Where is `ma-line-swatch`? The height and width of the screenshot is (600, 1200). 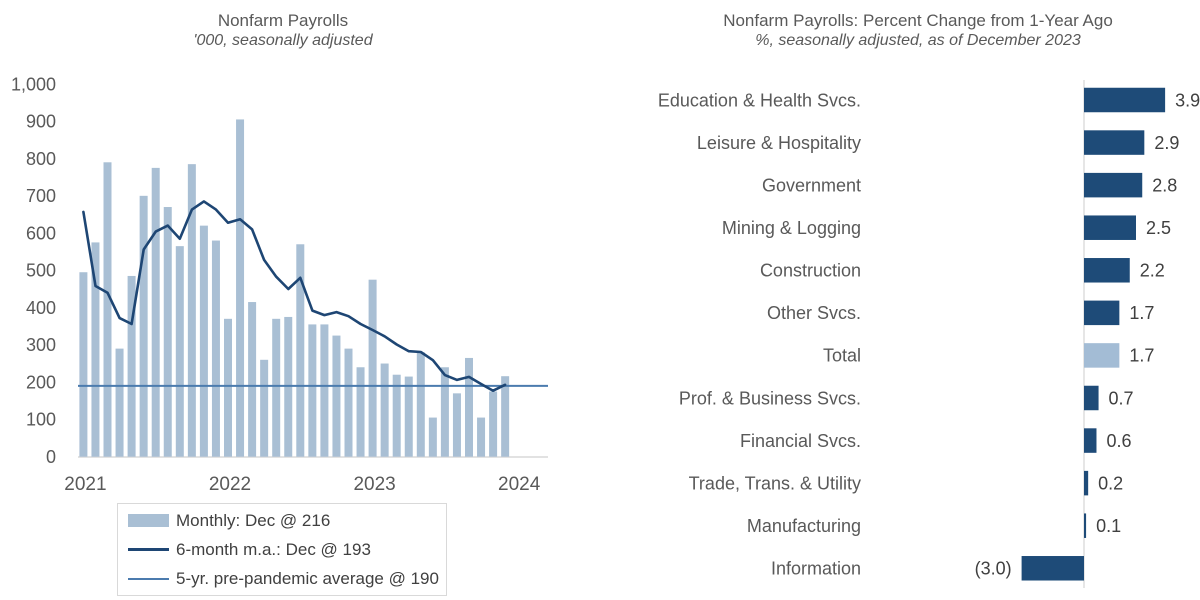
ma-line-swatch is located at coordinates (148, 549).